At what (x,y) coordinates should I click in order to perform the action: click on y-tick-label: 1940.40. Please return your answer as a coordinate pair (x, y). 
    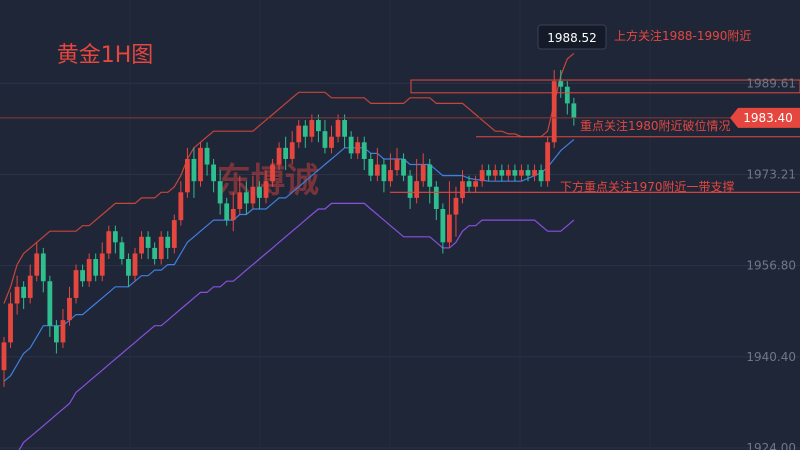
    Looking at the image, I should click on (771, 357).